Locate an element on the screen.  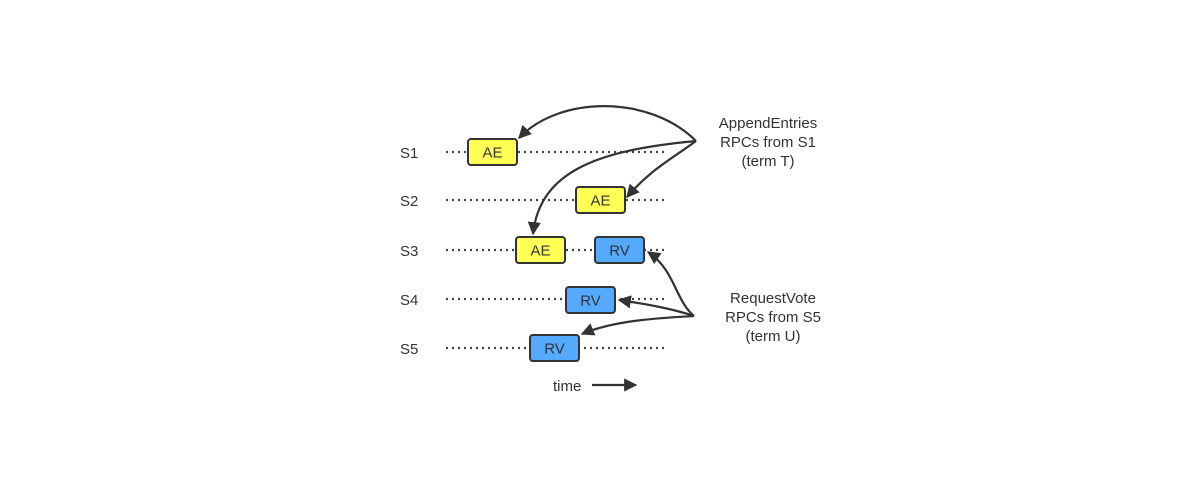
annotation-line: RPCs from S1 is located at coordinates (768, 142).